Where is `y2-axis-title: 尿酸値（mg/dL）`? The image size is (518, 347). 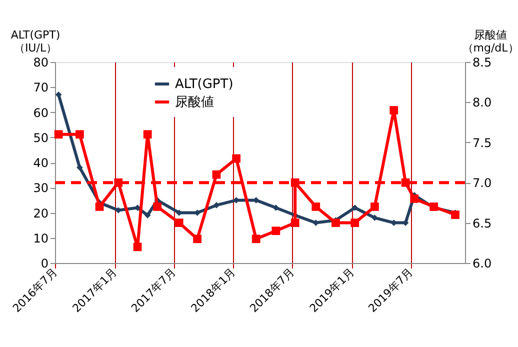 y2-axis-title: 尿酸値（mg/dL） is located at coordinates (490, 41).